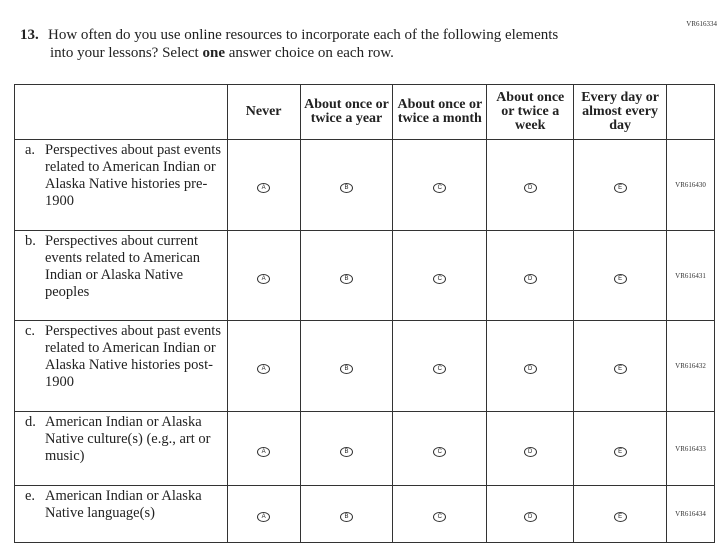 The image size is (727, 559). What do you see at coordinates (530, 112) in the screenshot?
I see `column-header: About once or twice a week` at bounding box center [530, 112].